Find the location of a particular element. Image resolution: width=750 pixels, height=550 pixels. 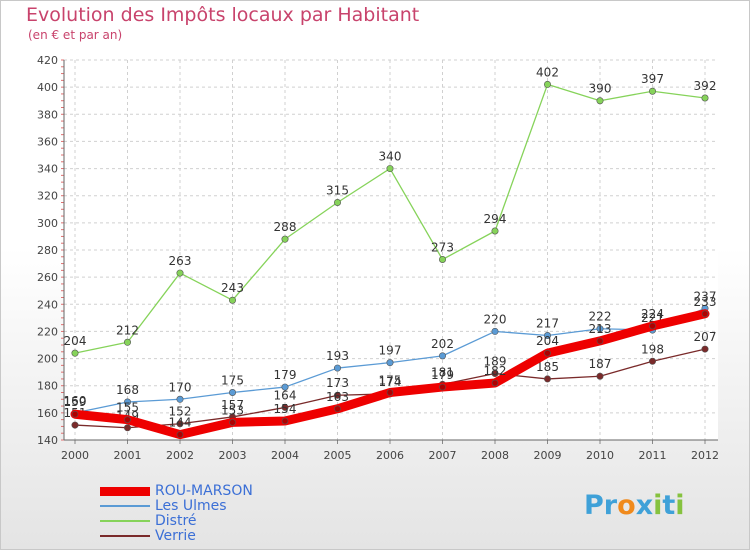

data-point-verrie-2005 is located at coordinates (337, 395).